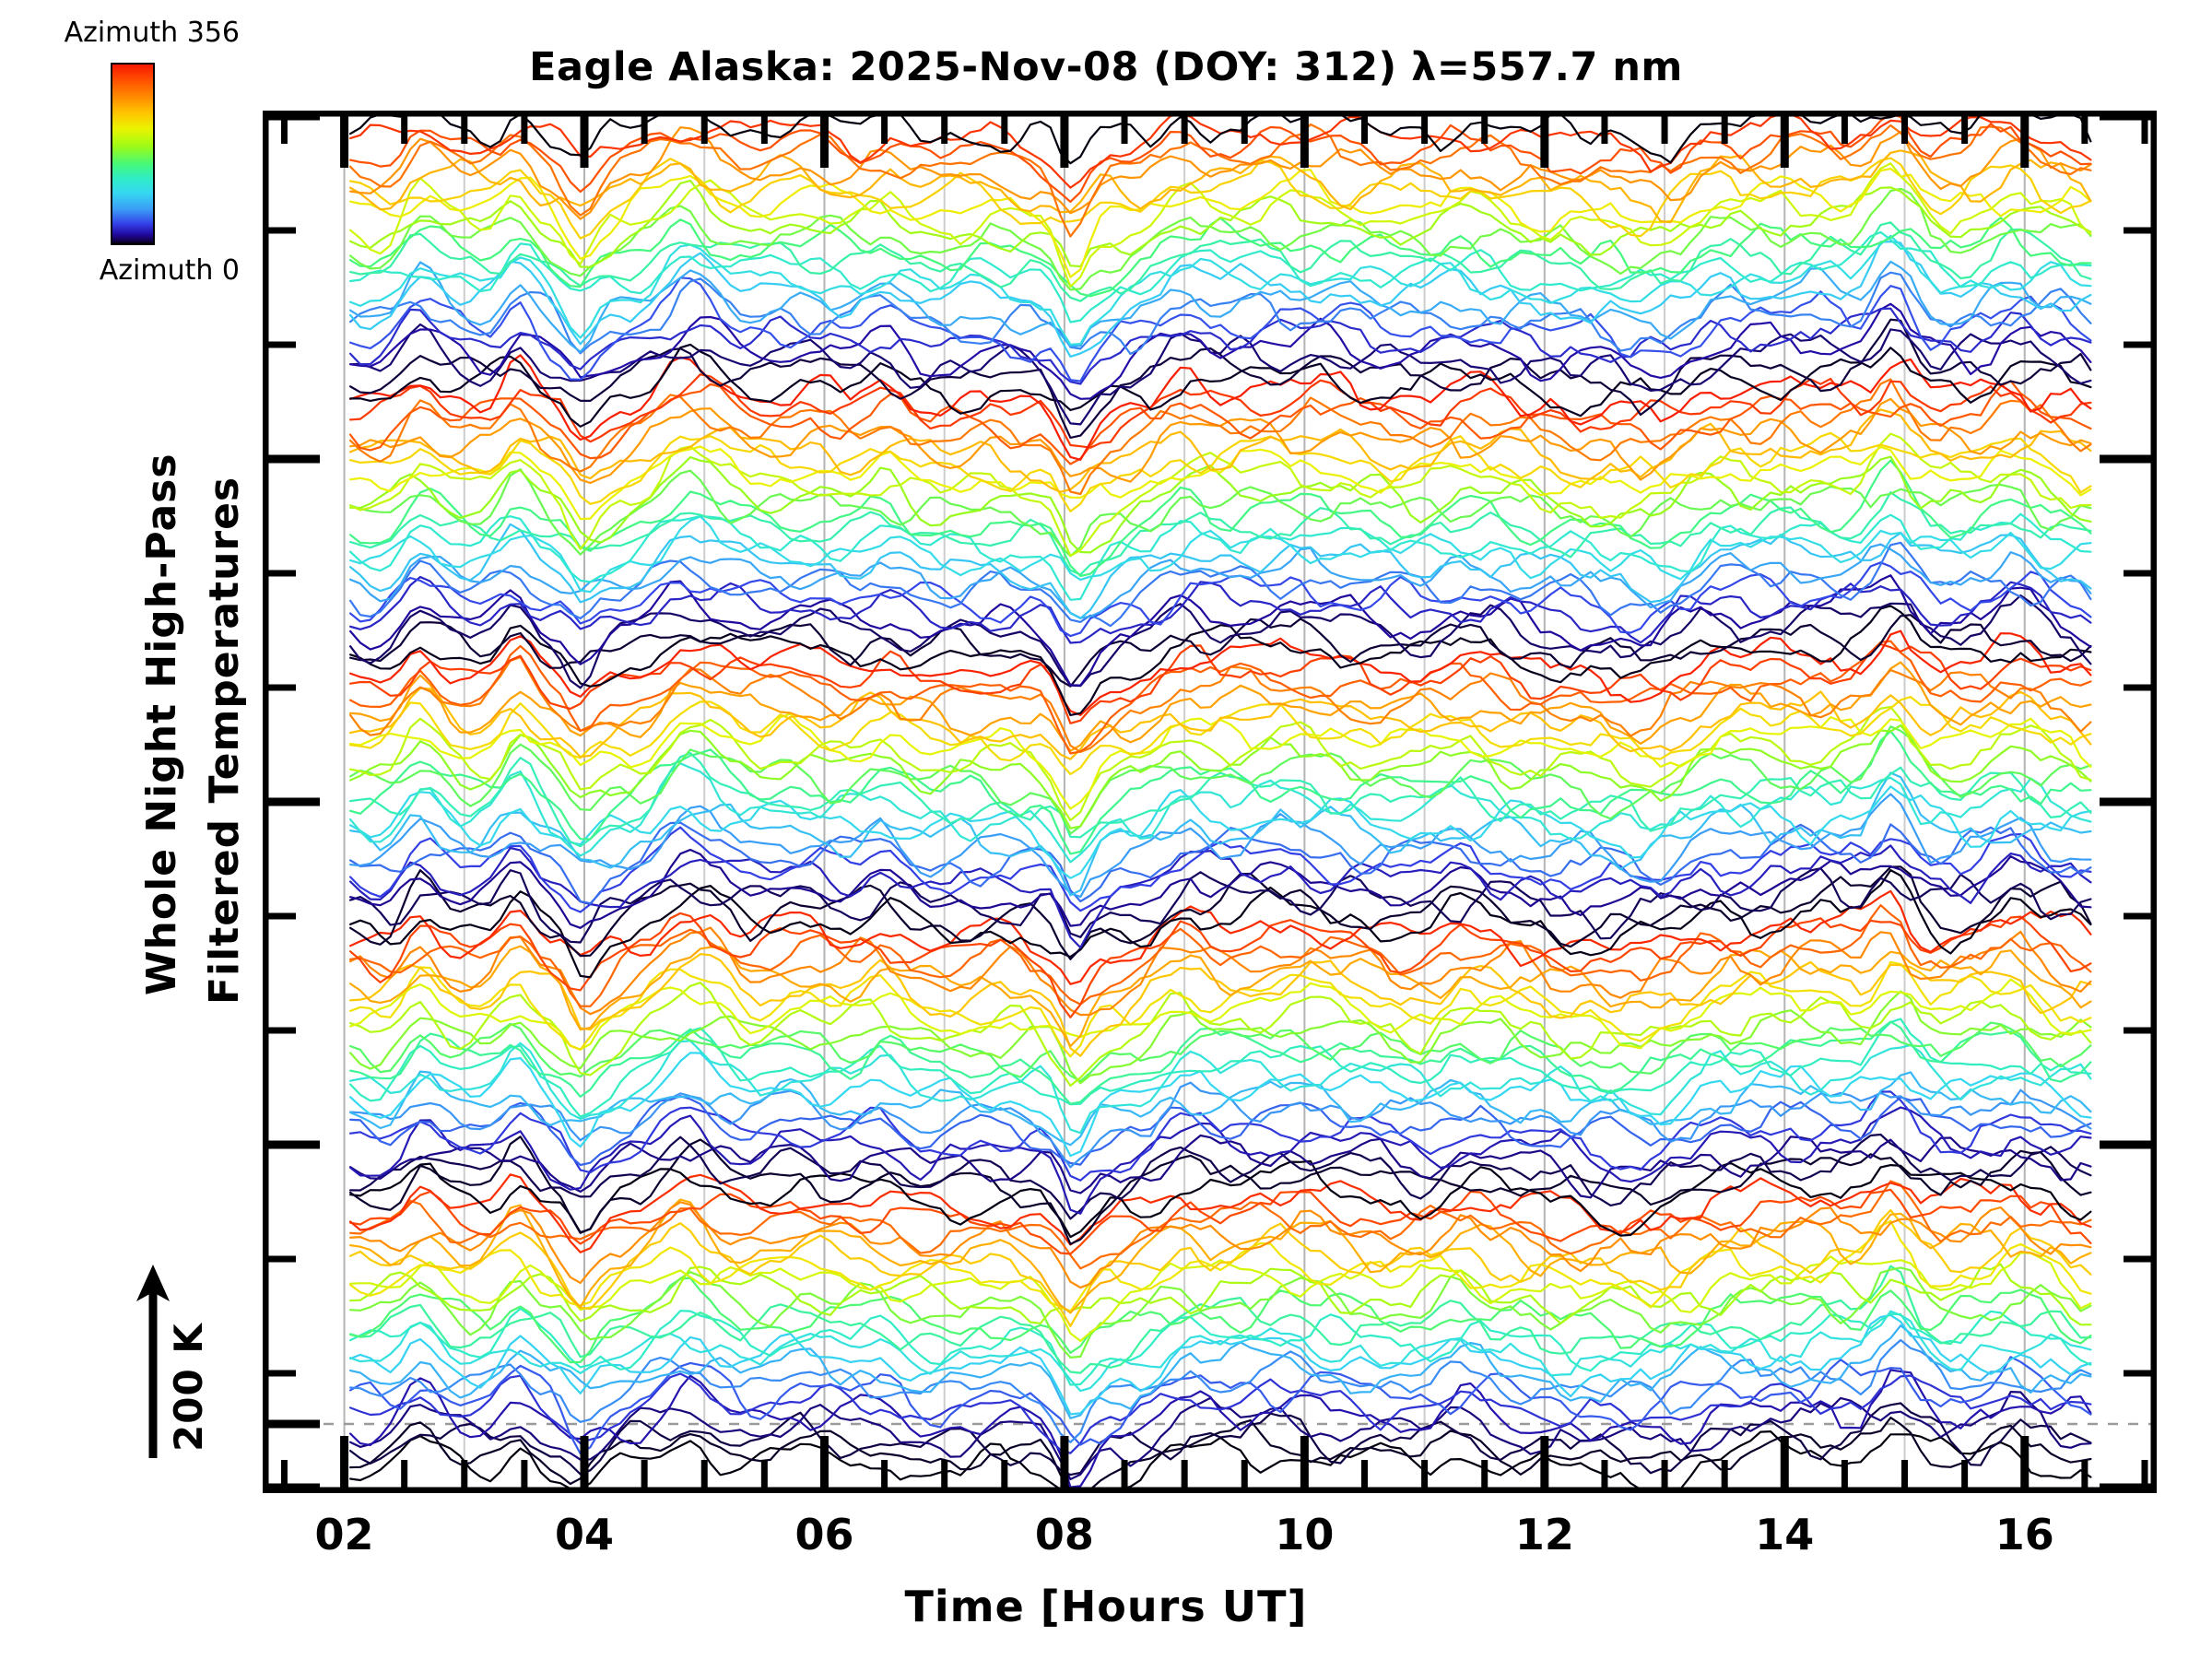 This screenshot has width=2212, height=1659. I want to click on y-axis-title-line2: Filtered Temperatures, so click(224, 740).